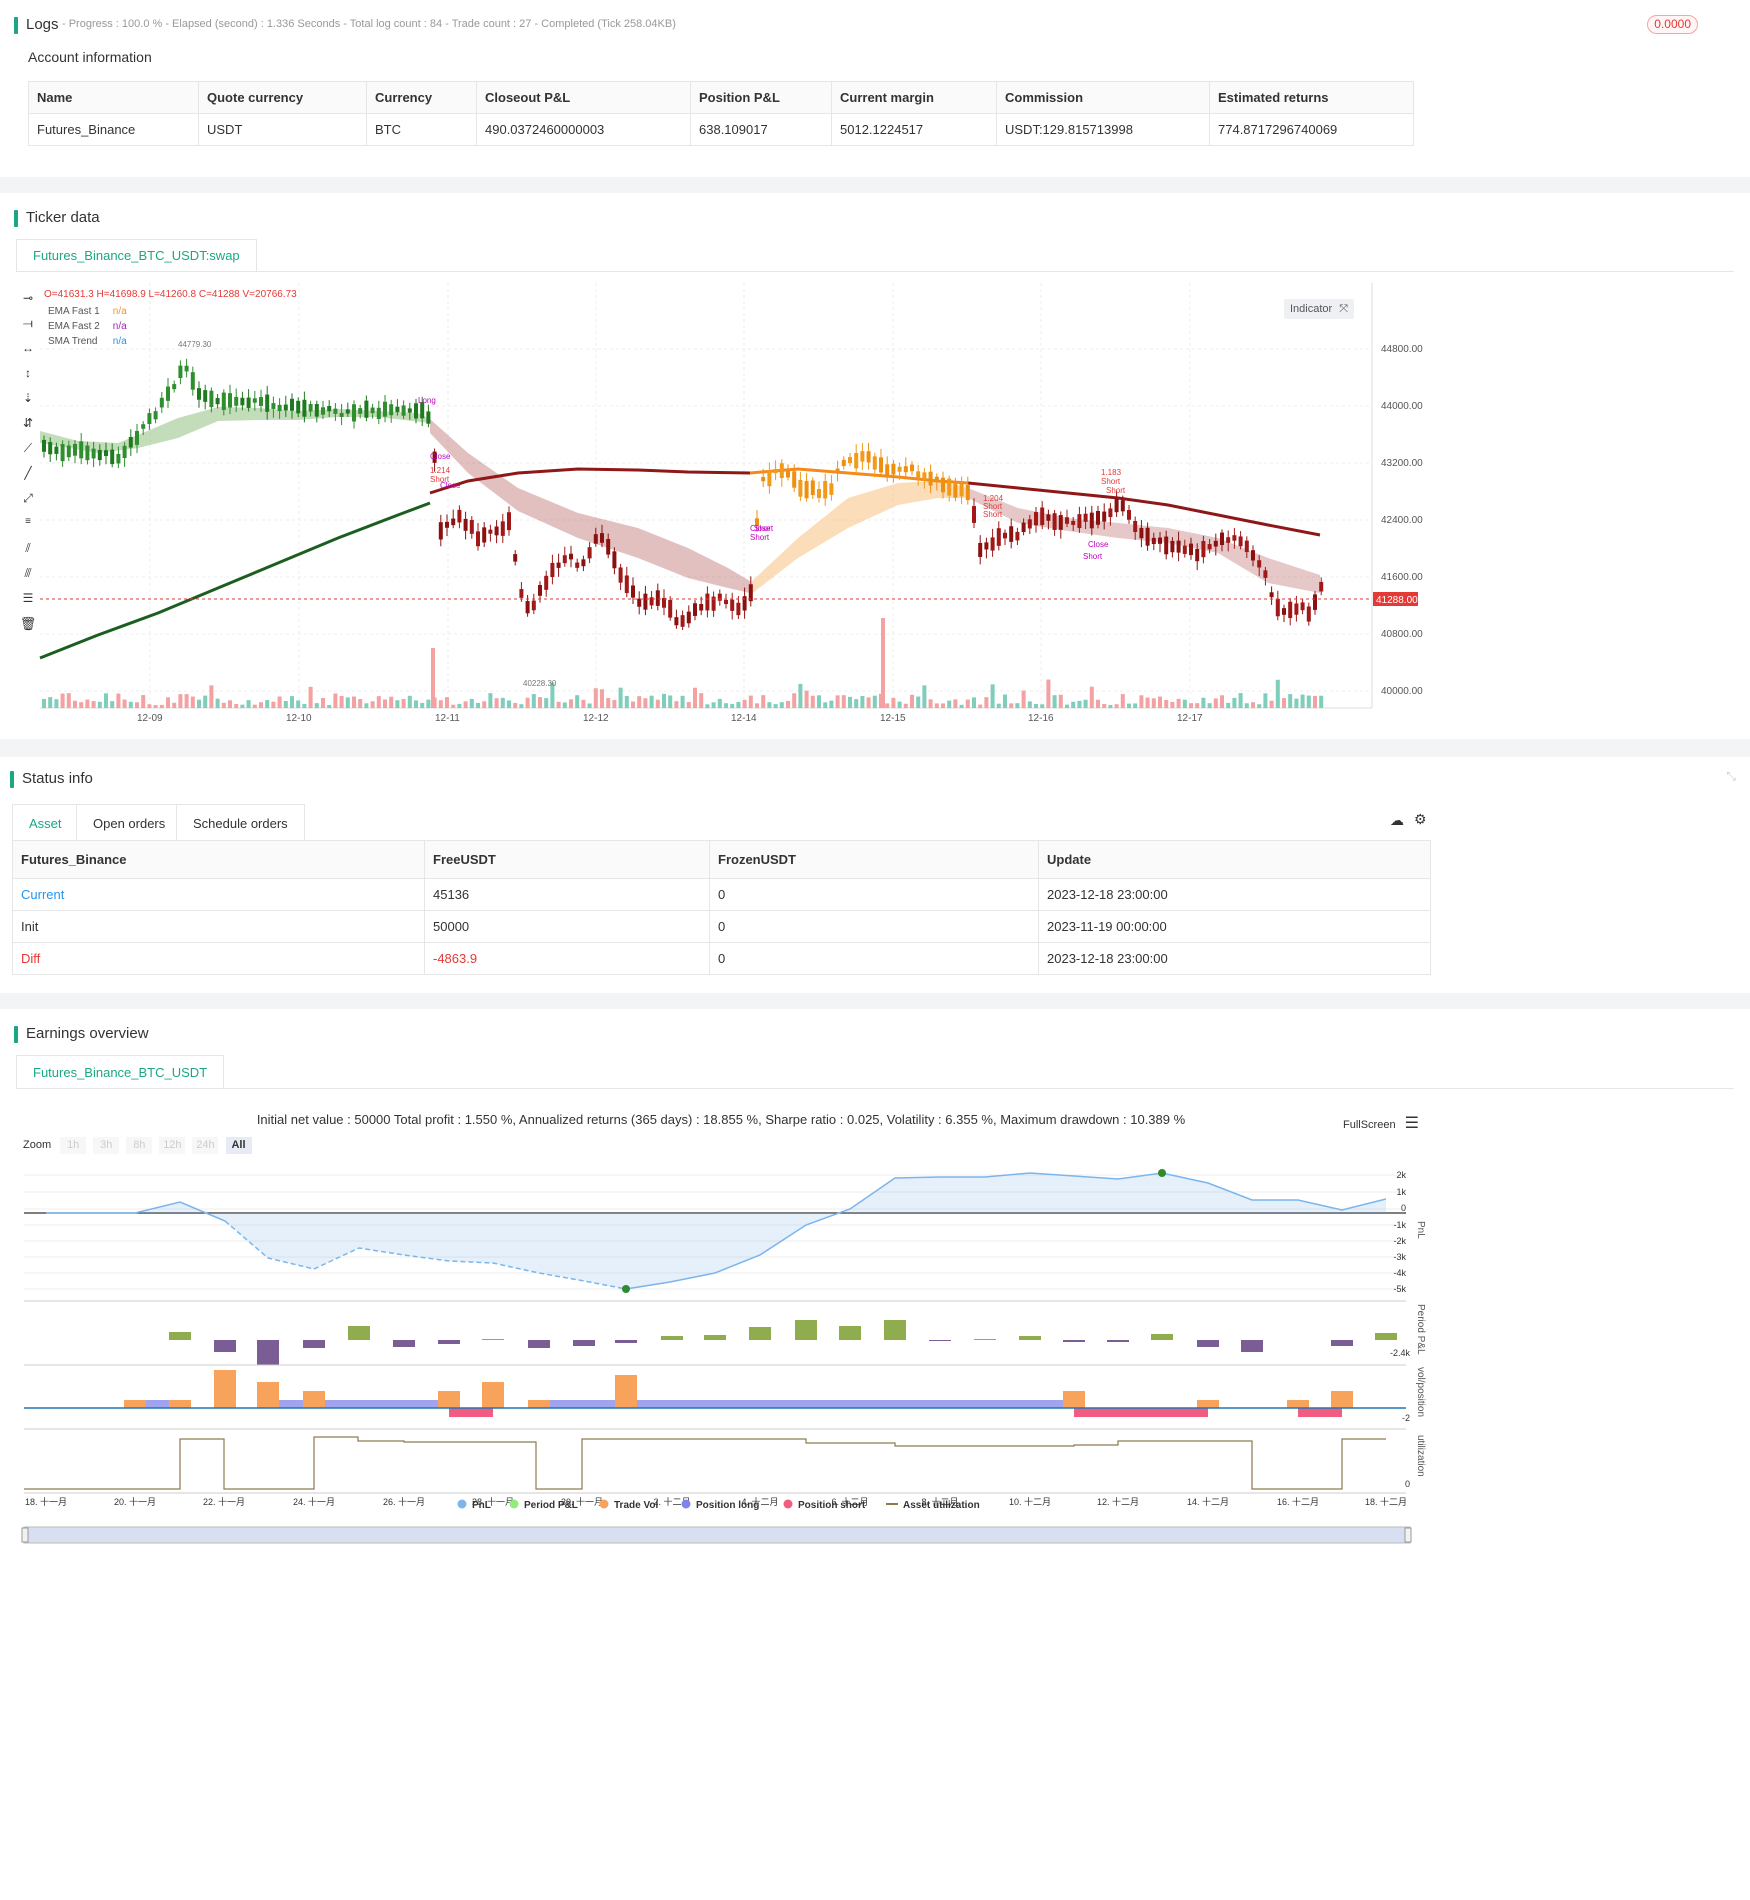 Image resolution: width=1750 pixels, height=1900 pixels. I want to click on legend-ema-fast-1: EMA Fast 1 n/a, so click(87, 311).